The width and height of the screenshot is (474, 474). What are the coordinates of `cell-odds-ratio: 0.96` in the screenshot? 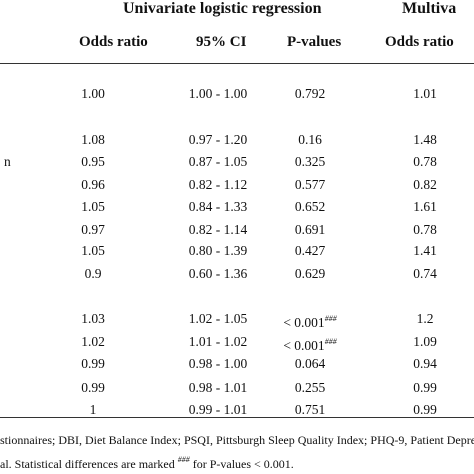 It's located at (93, 184).